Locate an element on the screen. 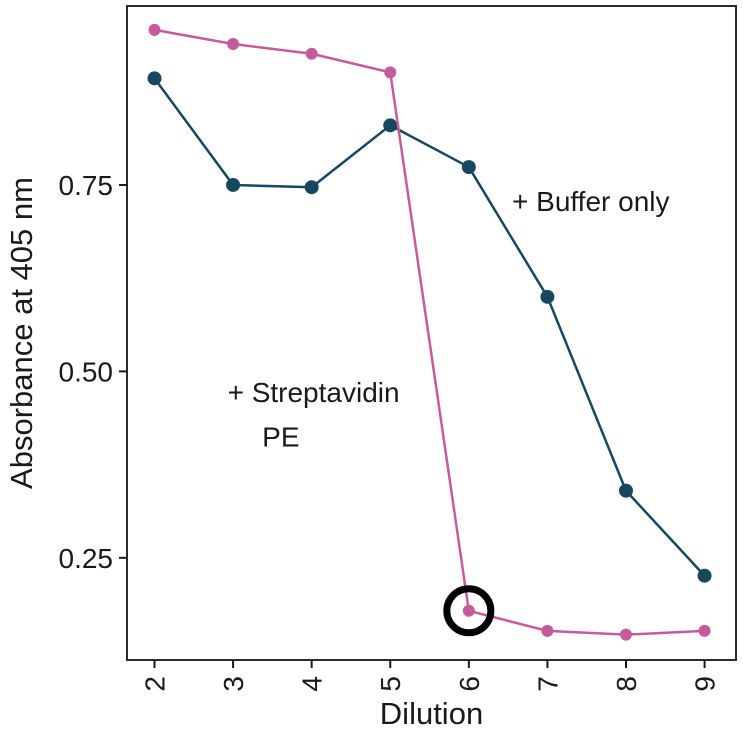 Image resolution: width=743 pixels, height=735 pixels. x-axis-title: Dilution is located at coordinates (431, 713).